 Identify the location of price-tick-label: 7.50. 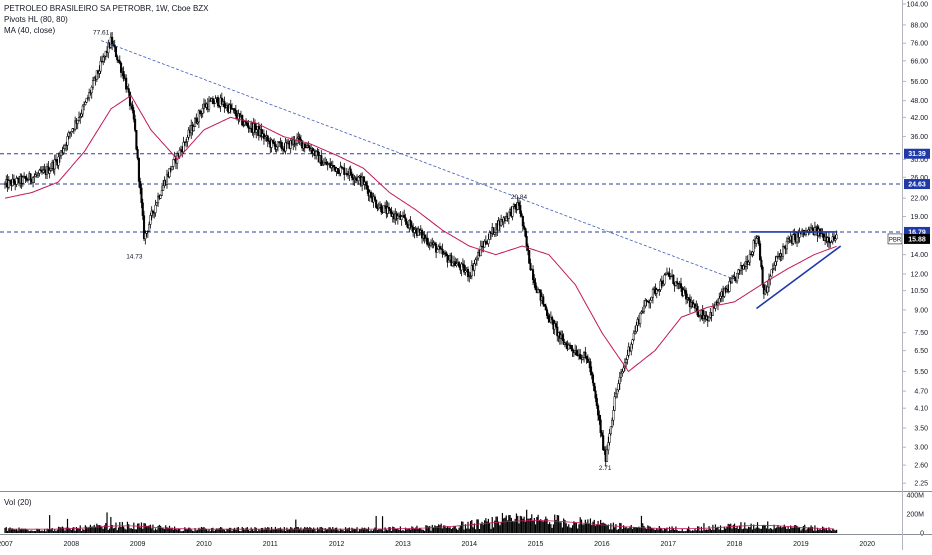
(921, 333).